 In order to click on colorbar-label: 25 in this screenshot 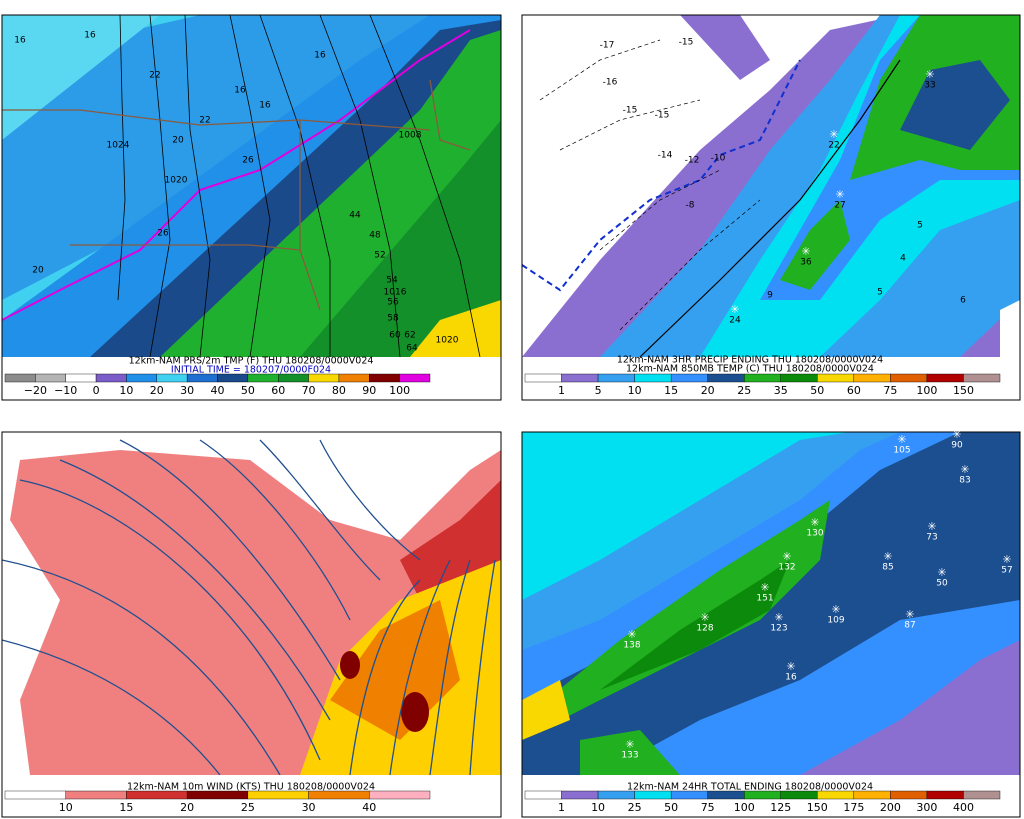, I will do `click(635, 807)`.